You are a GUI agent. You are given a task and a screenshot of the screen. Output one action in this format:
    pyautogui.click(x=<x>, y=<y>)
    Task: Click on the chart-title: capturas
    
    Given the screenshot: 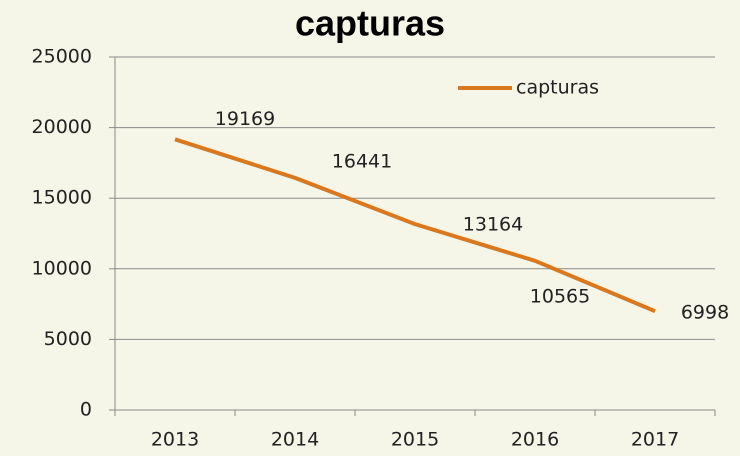 What is the action you would take?
    pyautogui.click(x=370, y=23)
    